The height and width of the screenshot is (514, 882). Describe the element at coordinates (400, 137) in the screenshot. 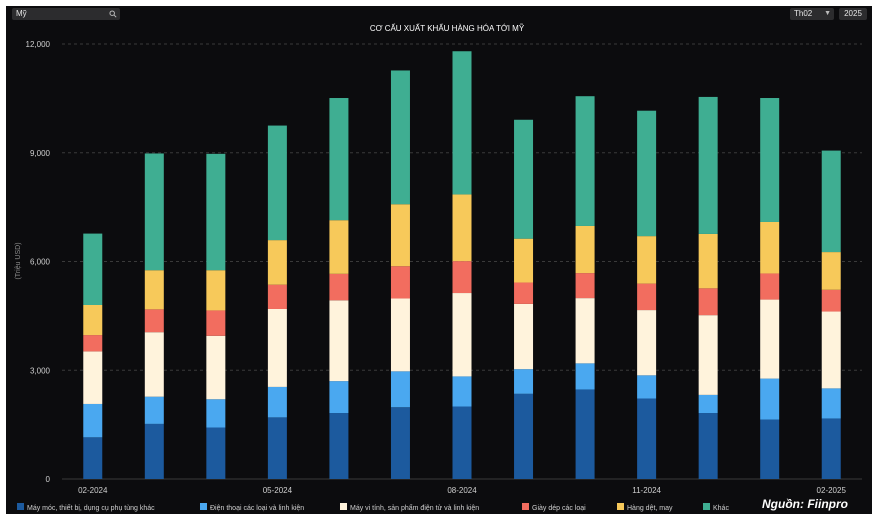

I see `bar-segment-07-2024-s5` at that location.